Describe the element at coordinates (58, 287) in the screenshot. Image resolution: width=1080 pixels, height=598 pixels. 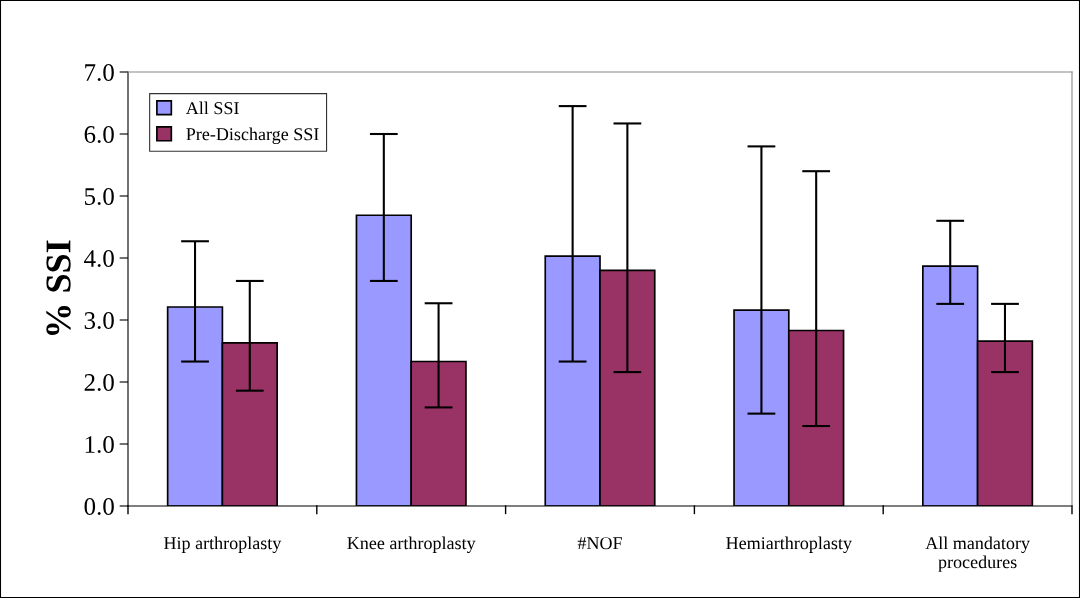
I see `y-axis-title: % SSI` at that location.